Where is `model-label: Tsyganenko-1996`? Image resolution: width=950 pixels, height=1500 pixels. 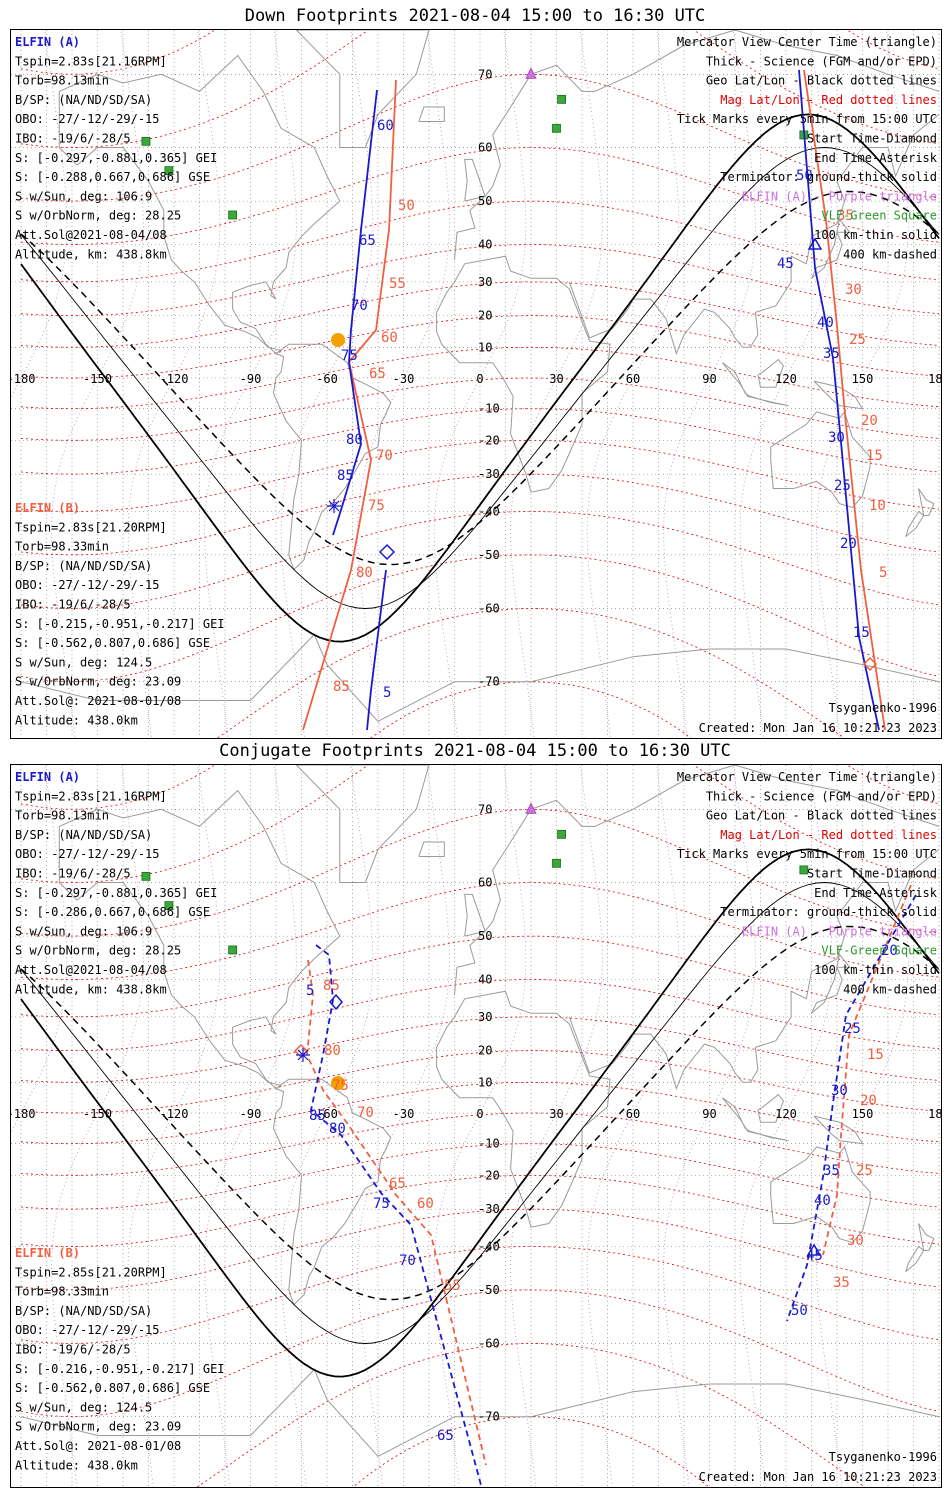
model-label: Tsyganenko-1996 is located at coordinates (883, 708).